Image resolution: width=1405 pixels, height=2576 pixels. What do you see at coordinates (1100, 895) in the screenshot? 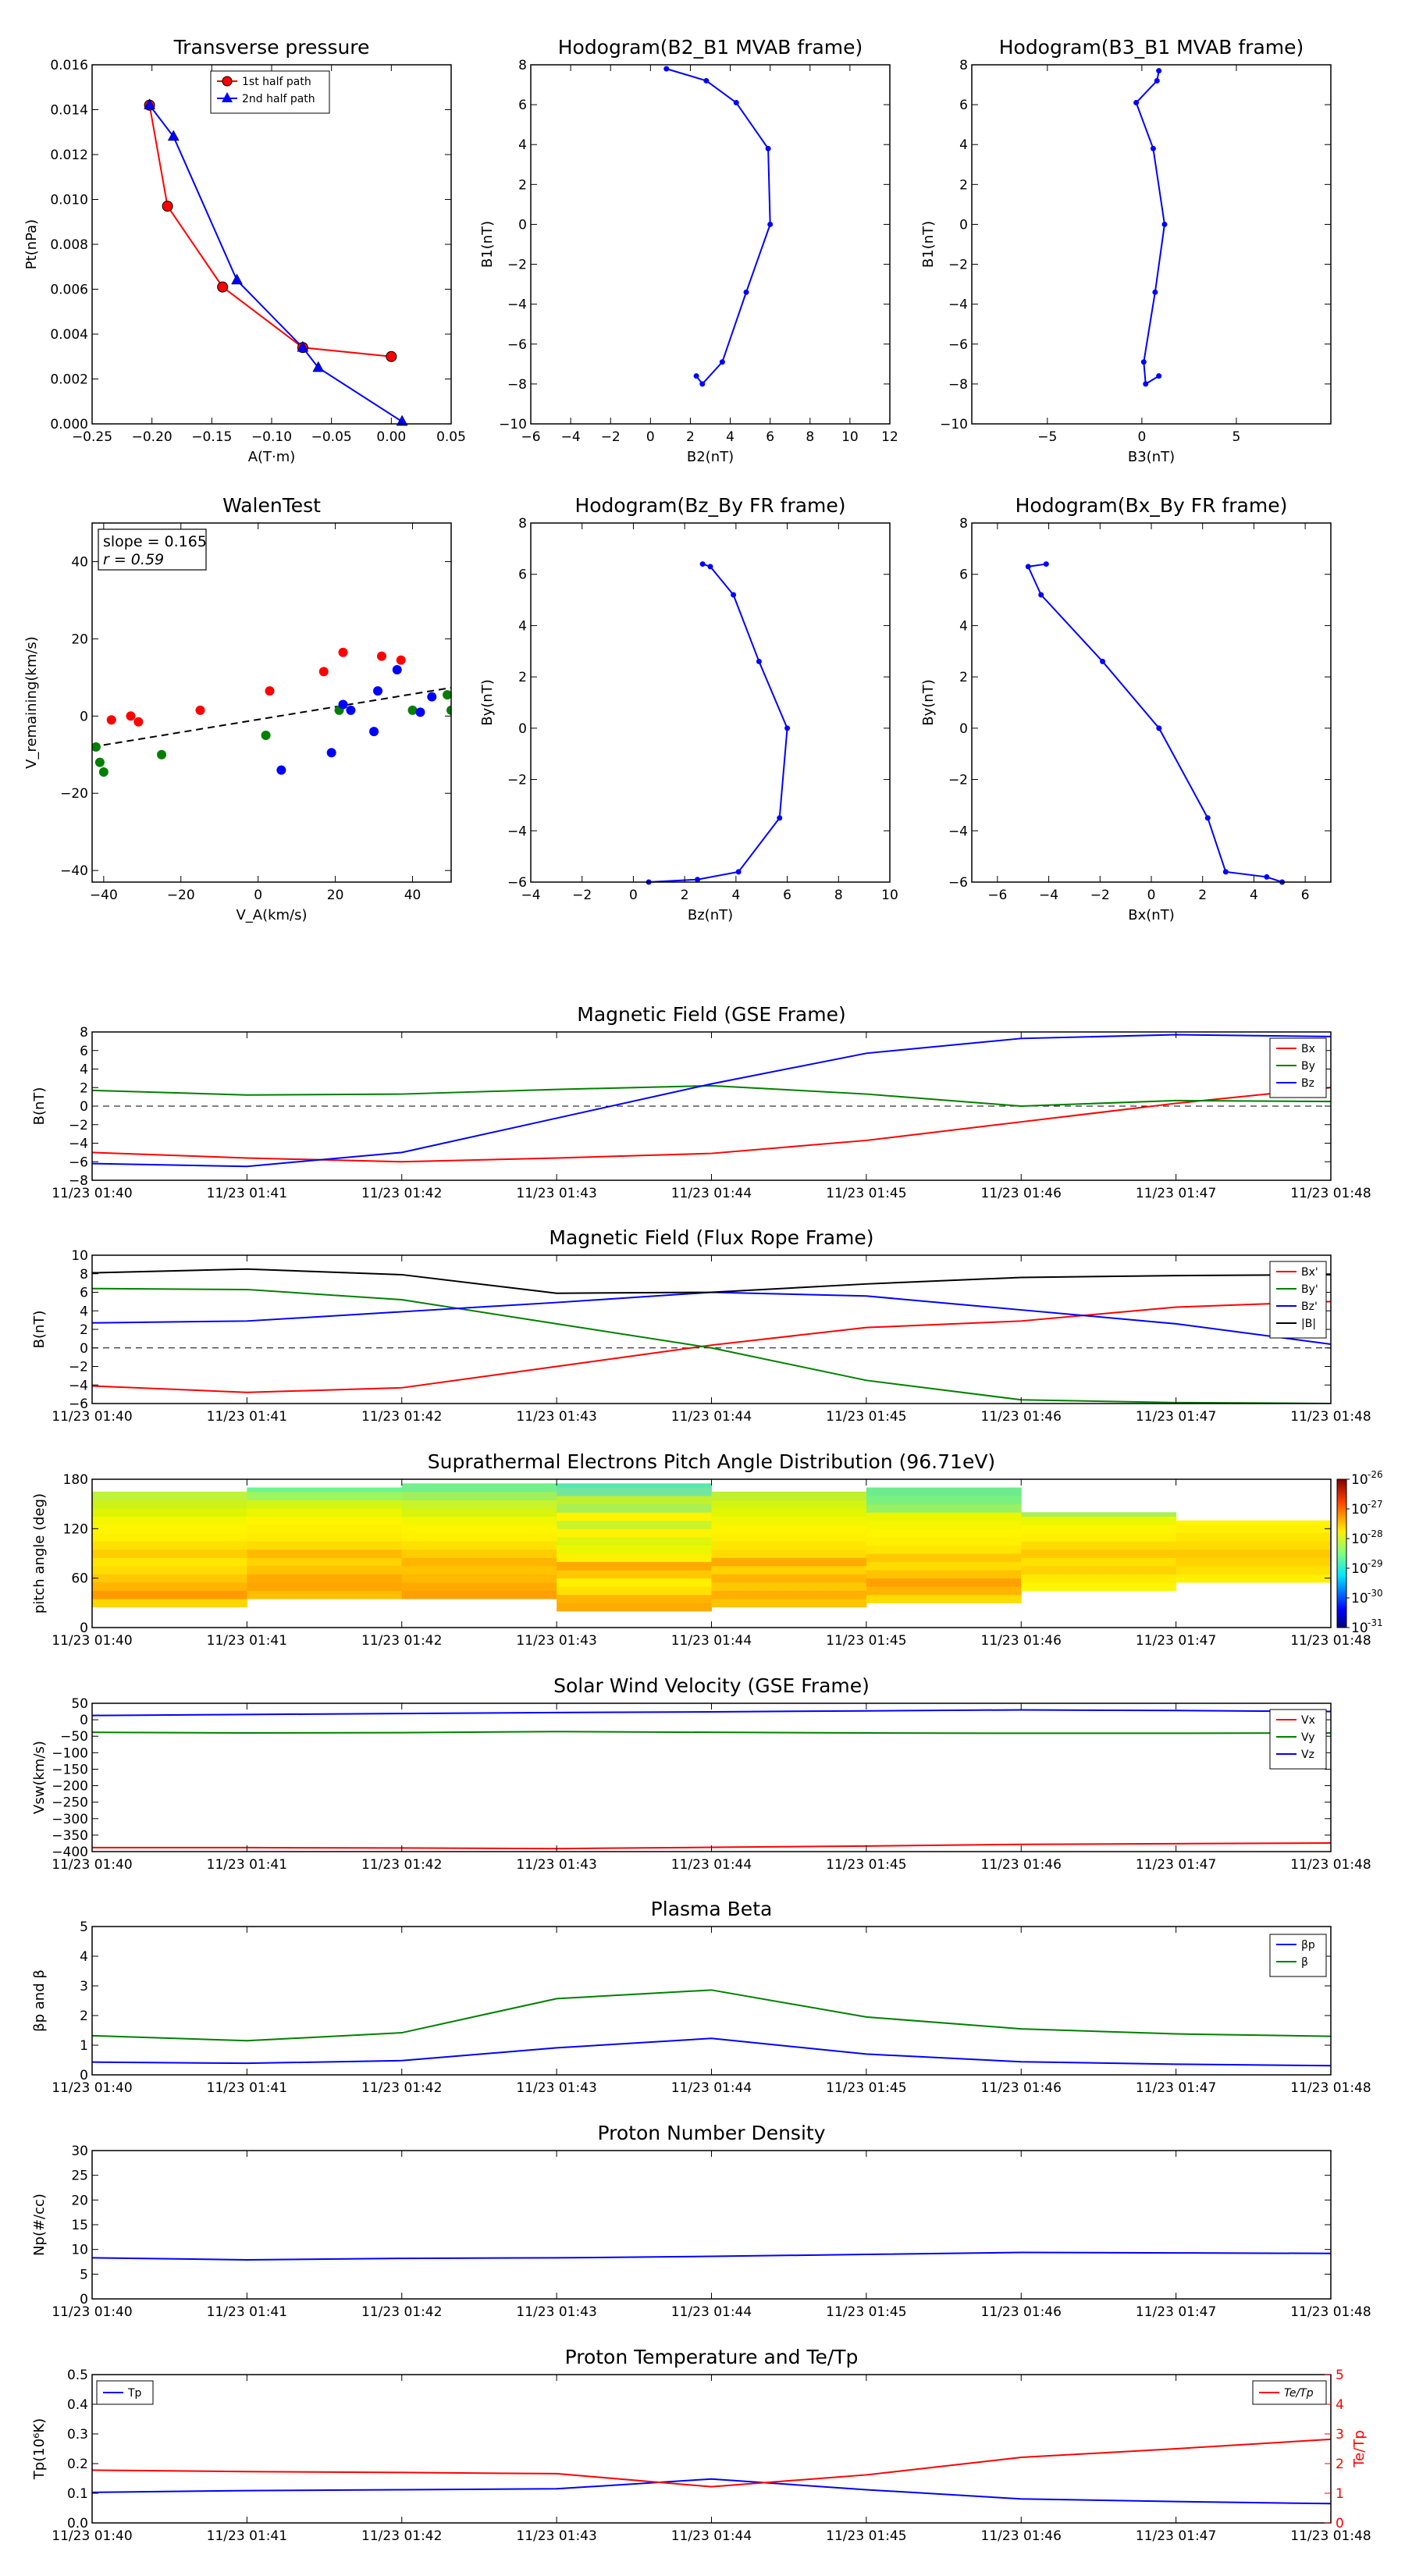
I see `x-tick-label: −2` at bounding box center [1100, 895].